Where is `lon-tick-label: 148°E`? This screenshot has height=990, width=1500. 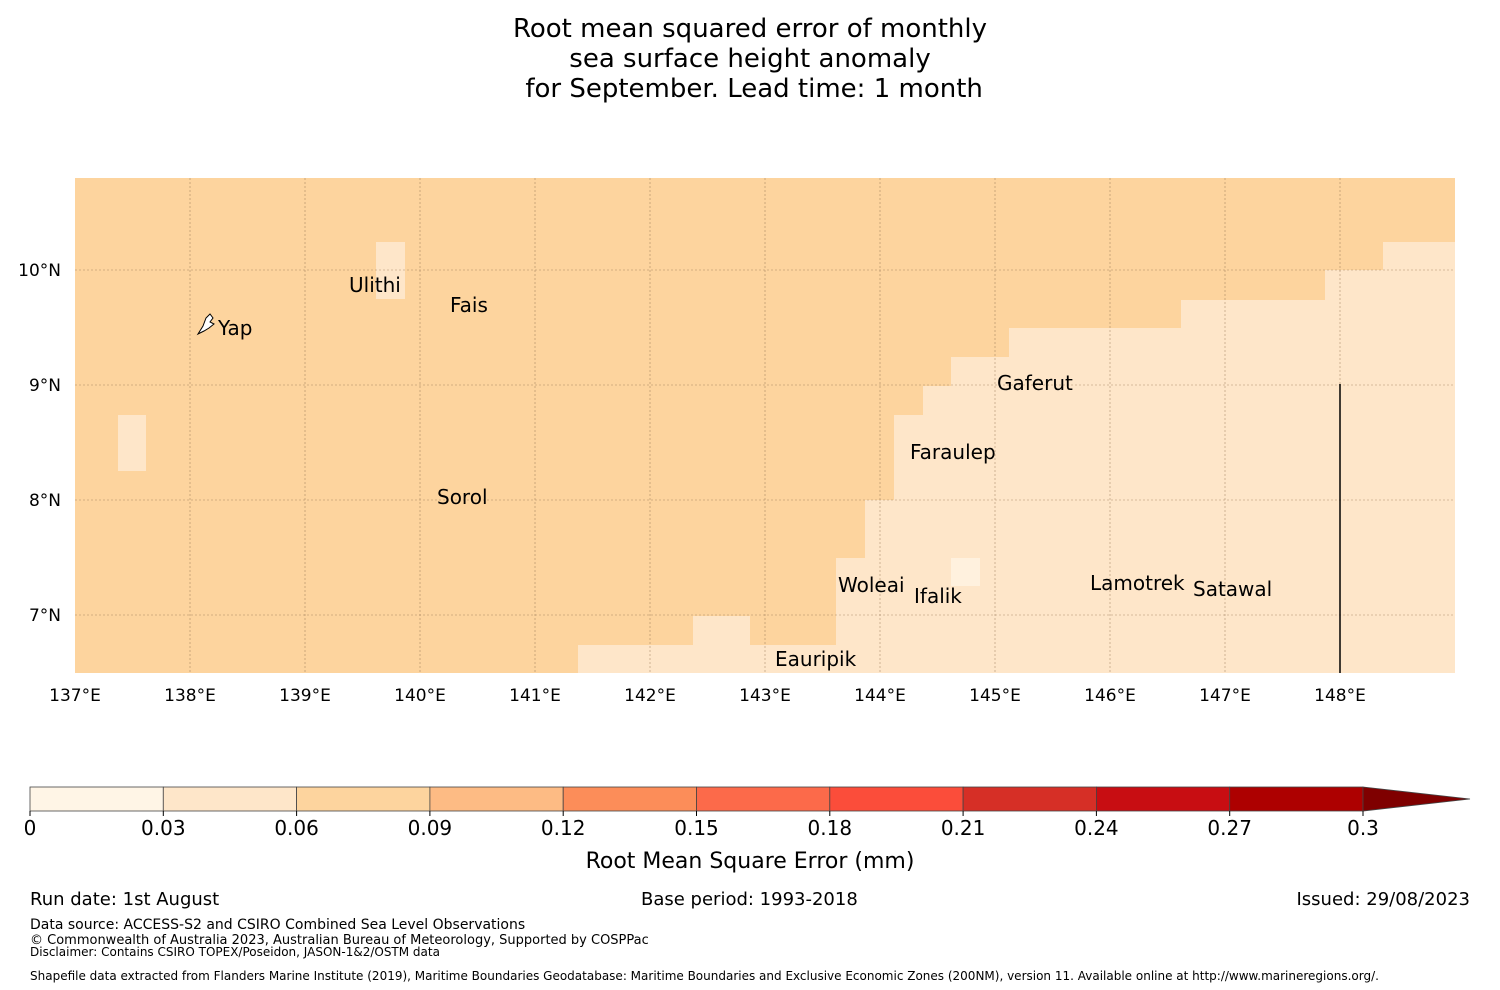
lon-tick-label: 148°E is located at coordinates (1340, 696).